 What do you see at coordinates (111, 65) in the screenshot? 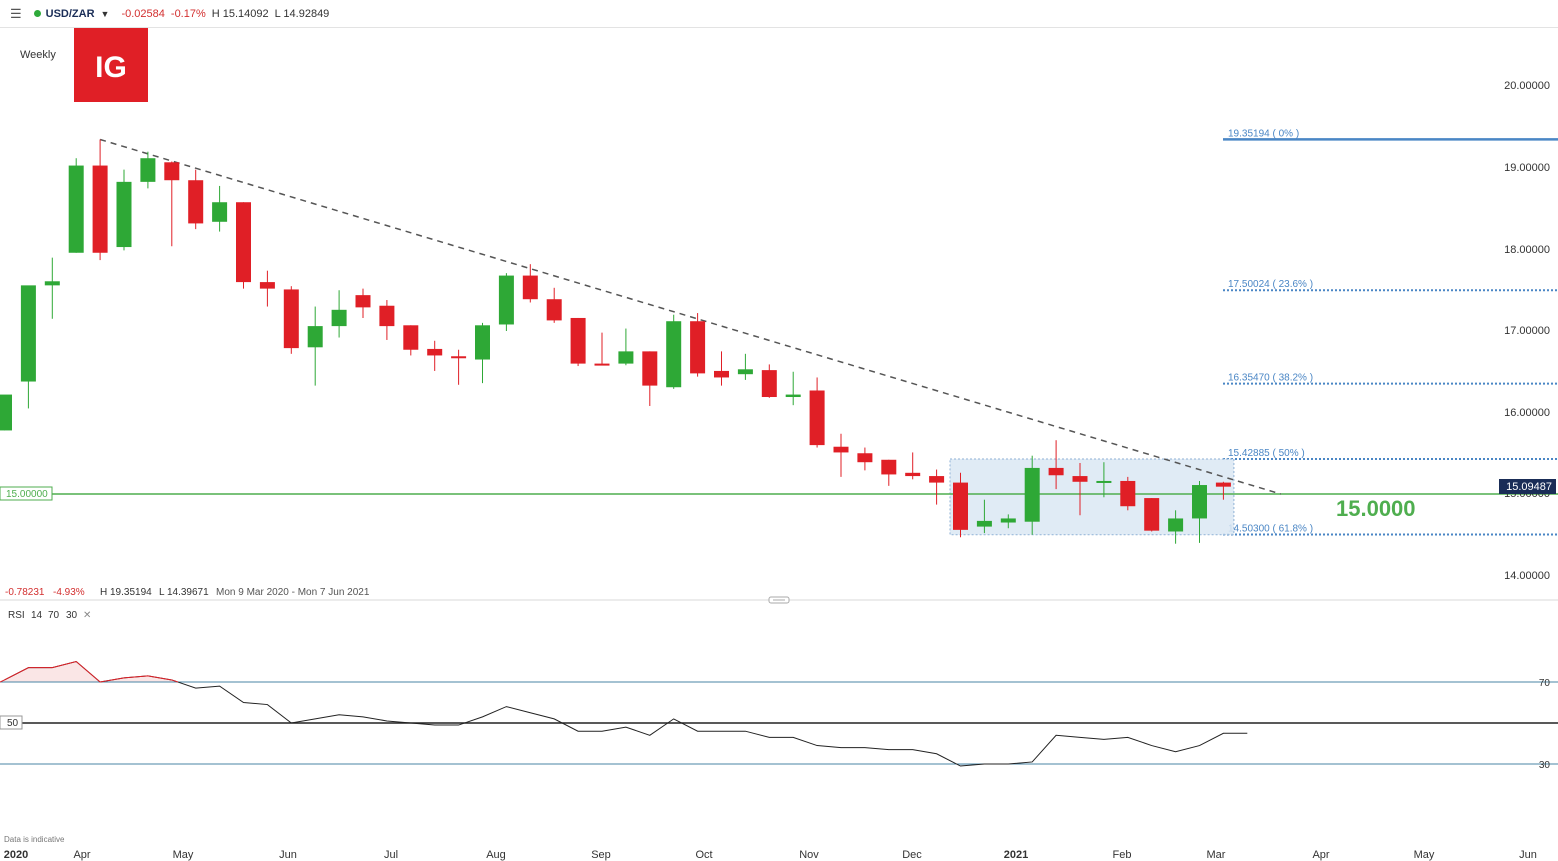
I see `ig-logo` at bounding box center [111, 65].